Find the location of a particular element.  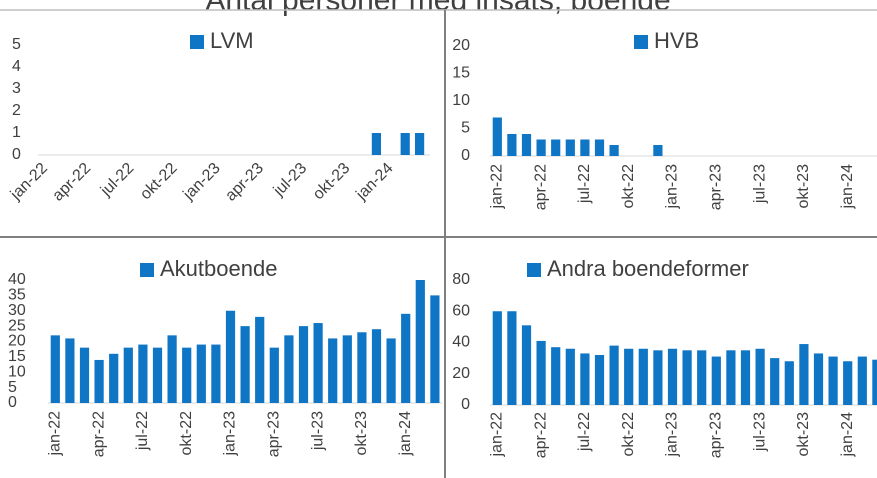

y-tick-label: 15 is located at coordinates (461, 73).